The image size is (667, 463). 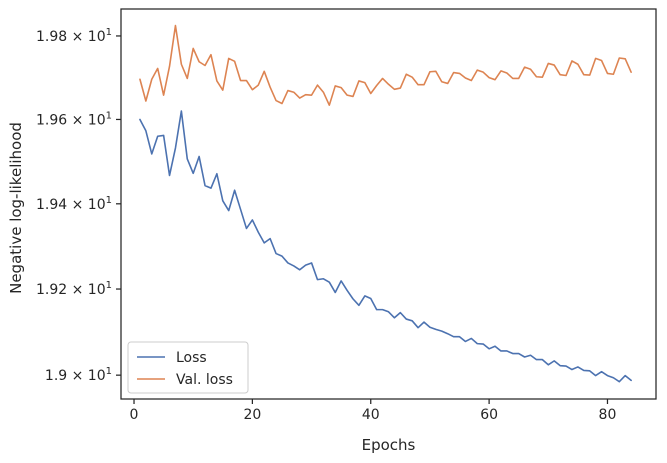 I want to click on y-tick-label: 1.92 × 10¹, so click(x=74, y=289).